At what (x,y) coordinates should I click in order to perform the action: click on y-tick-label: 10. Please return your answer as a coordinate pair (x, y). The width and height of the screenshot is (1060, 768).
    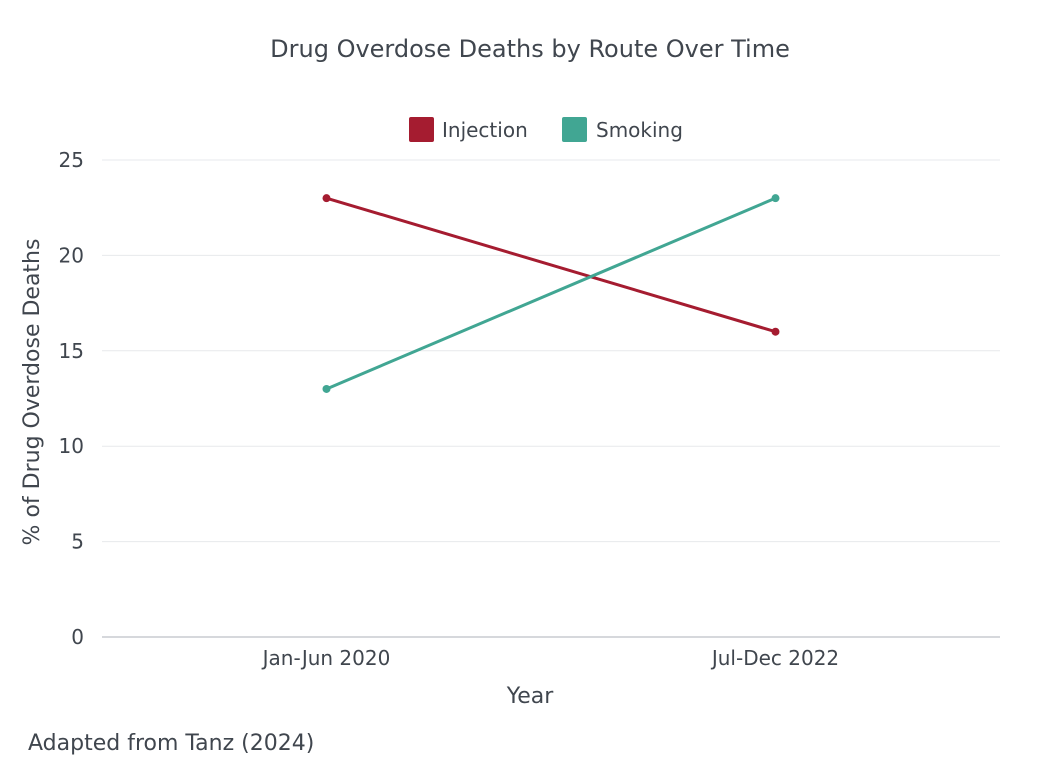
    Looking at the image, I should click on (71, 446).